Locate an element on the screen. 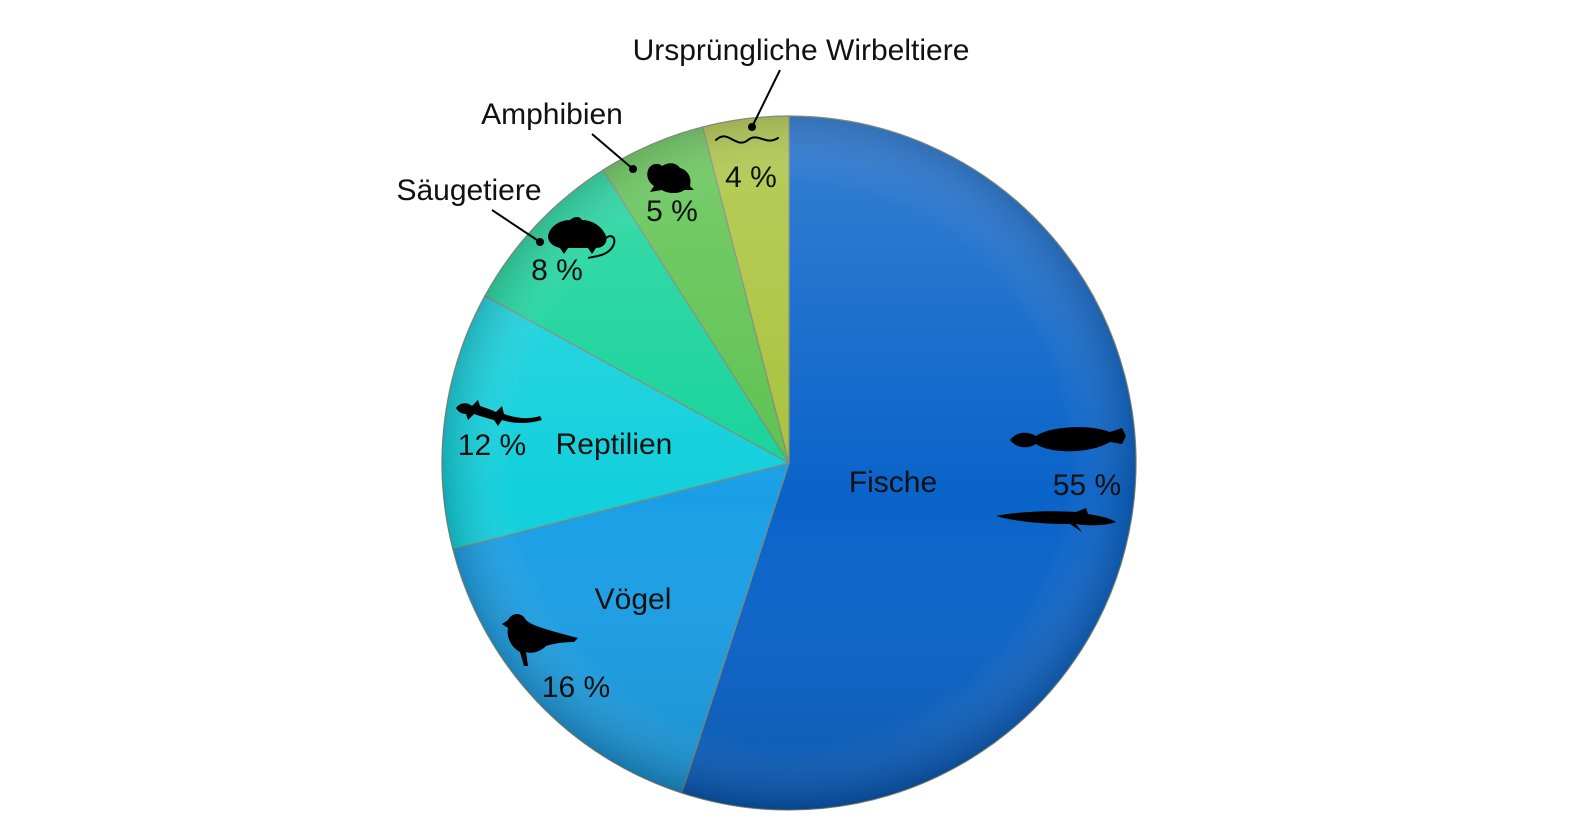 The width and height of the screenshot is (1582, 832). category-label-fische: Fische is located at coordinates (893, 482).